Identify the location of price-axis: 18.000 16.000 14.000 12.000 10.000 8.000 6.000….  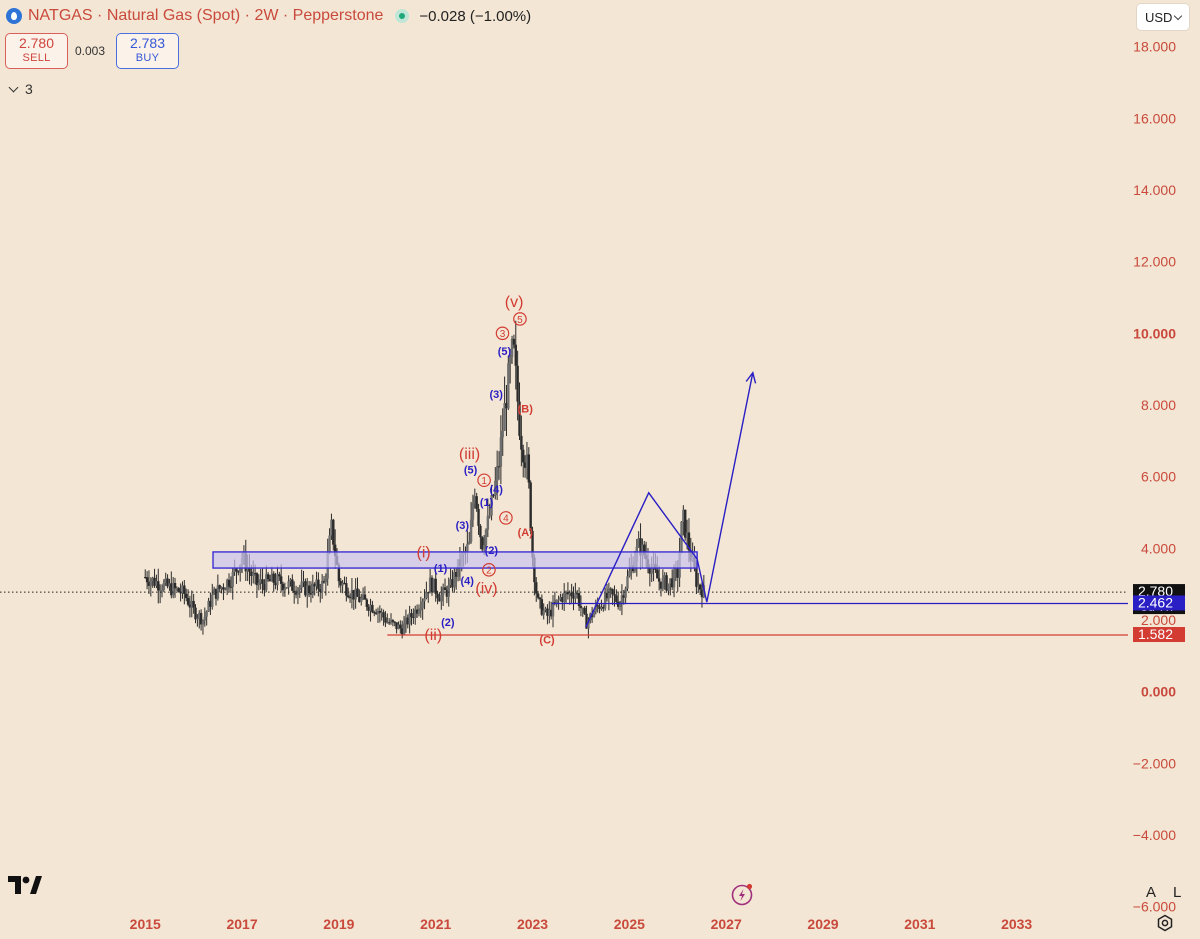
(1154, 477).